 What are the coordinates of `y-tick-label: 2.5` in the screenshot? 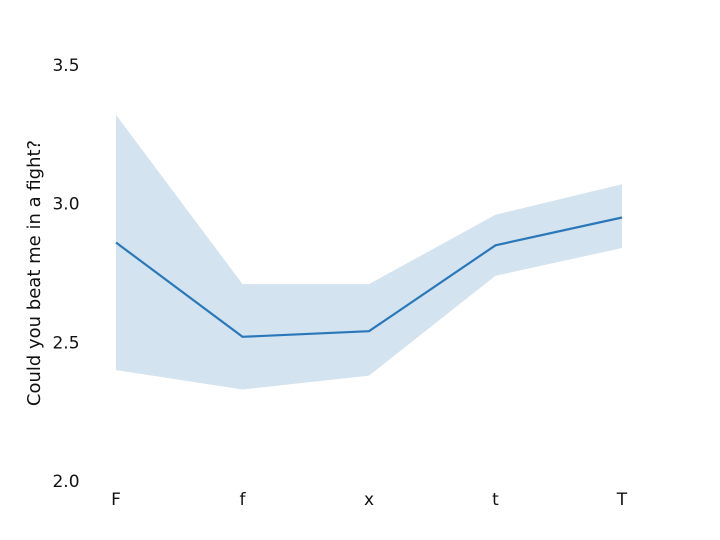 It's located at (65, 343).